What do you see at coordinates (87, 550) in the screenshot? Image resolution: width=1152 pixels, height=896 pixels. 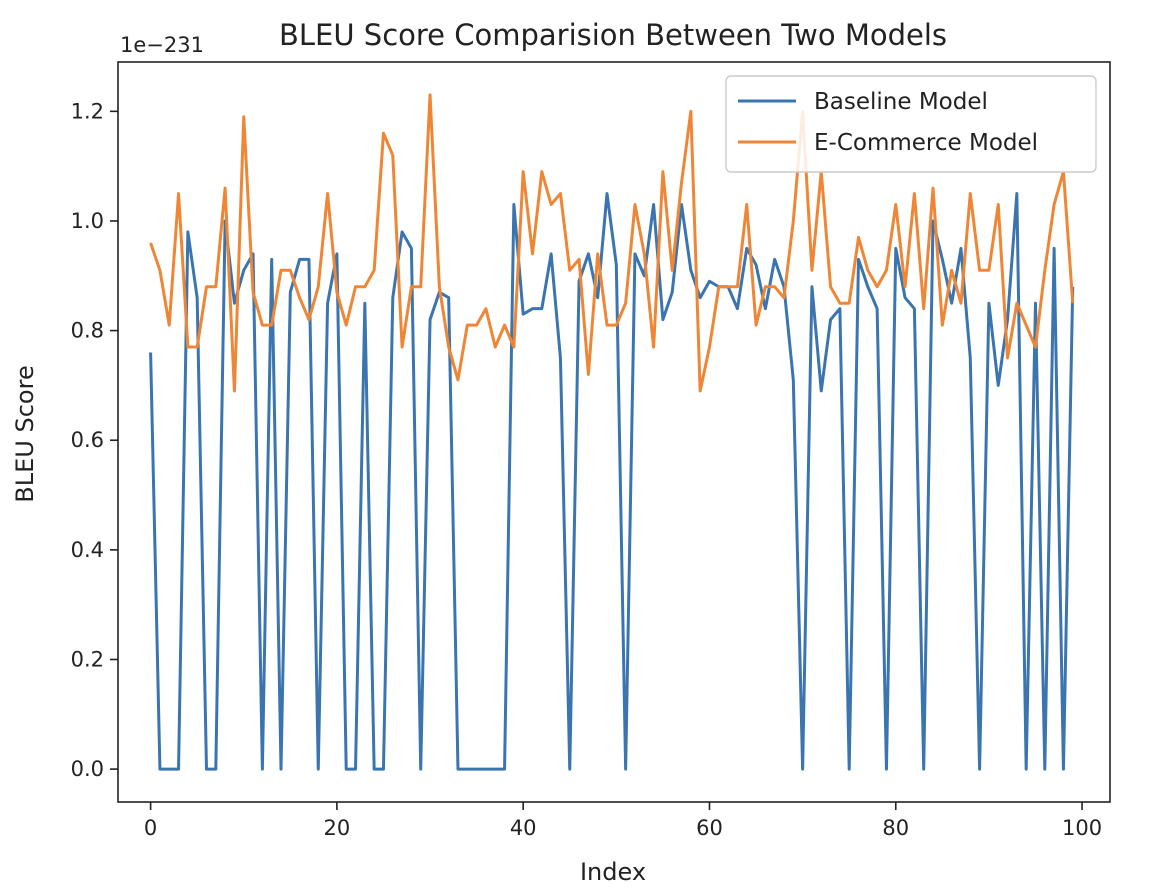 I see `y-tick-label: 0.4` at bounding box center [87, 550].